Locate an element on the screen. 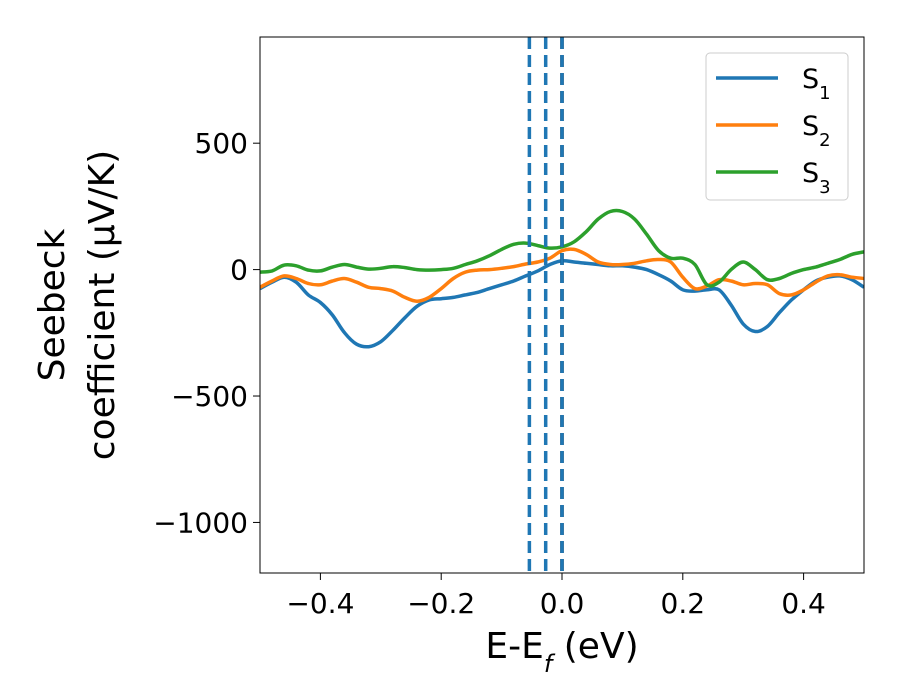 This screenshot has height=700, width=900. y-tick-label: 0 is located at coordinates (239, 270).